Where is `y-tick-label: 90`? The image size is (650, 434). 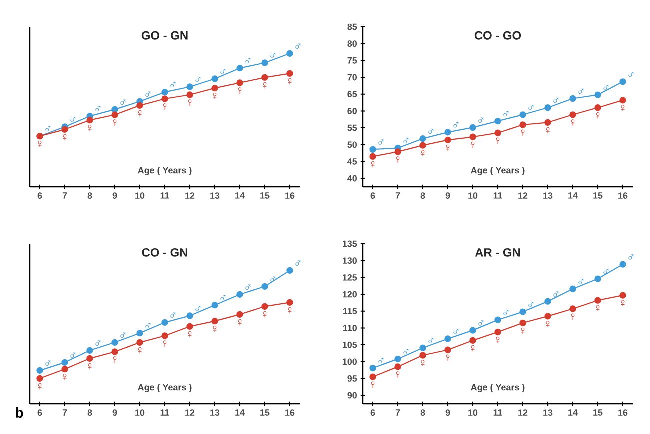
y-tick-label: 90 is located at coordinates (352, 395).